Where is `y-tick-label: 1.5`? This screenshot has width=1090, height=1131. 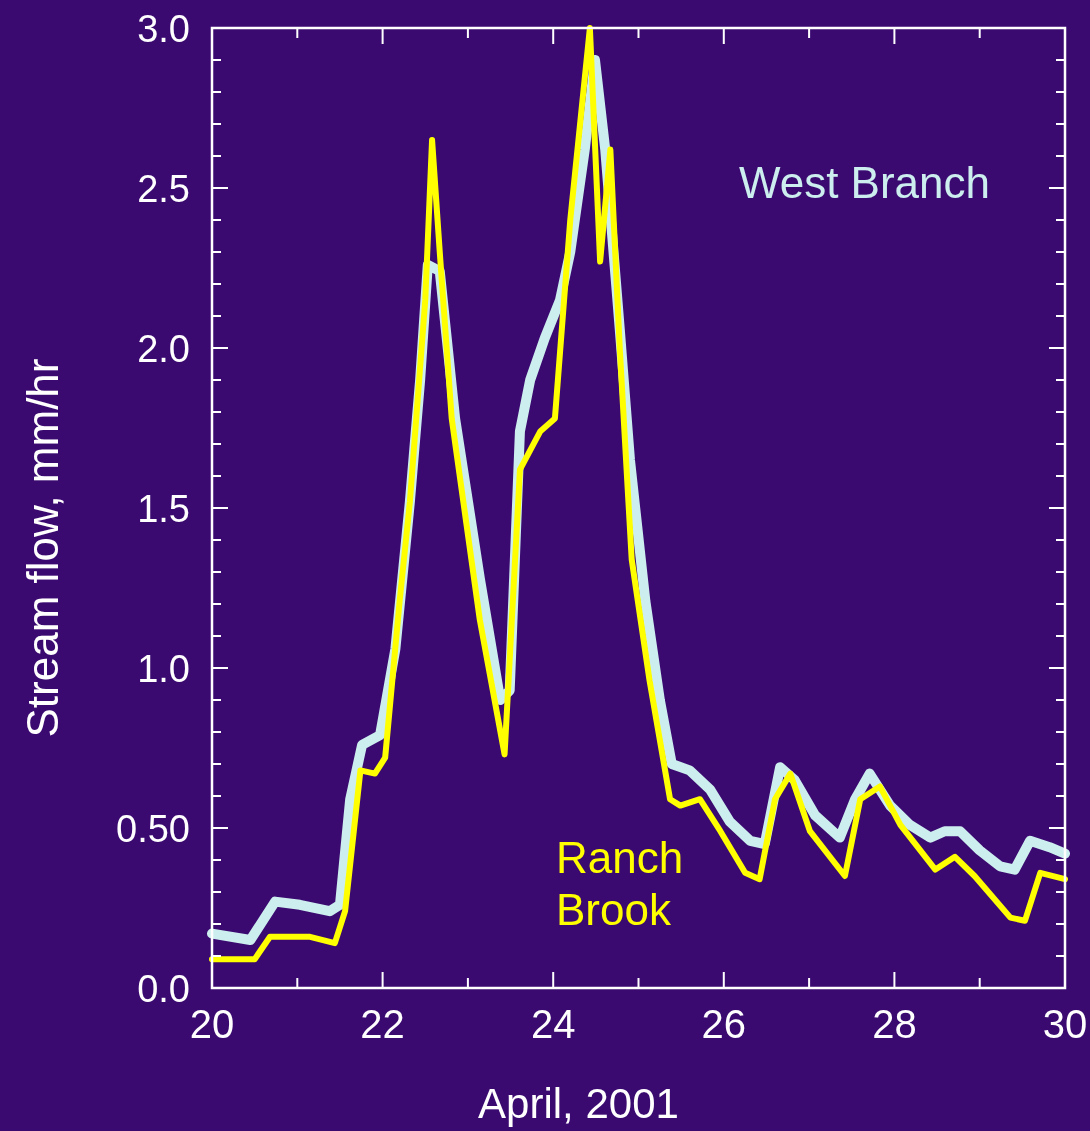
y-tick-label: 1.5 is located at coordinates (163, 509).